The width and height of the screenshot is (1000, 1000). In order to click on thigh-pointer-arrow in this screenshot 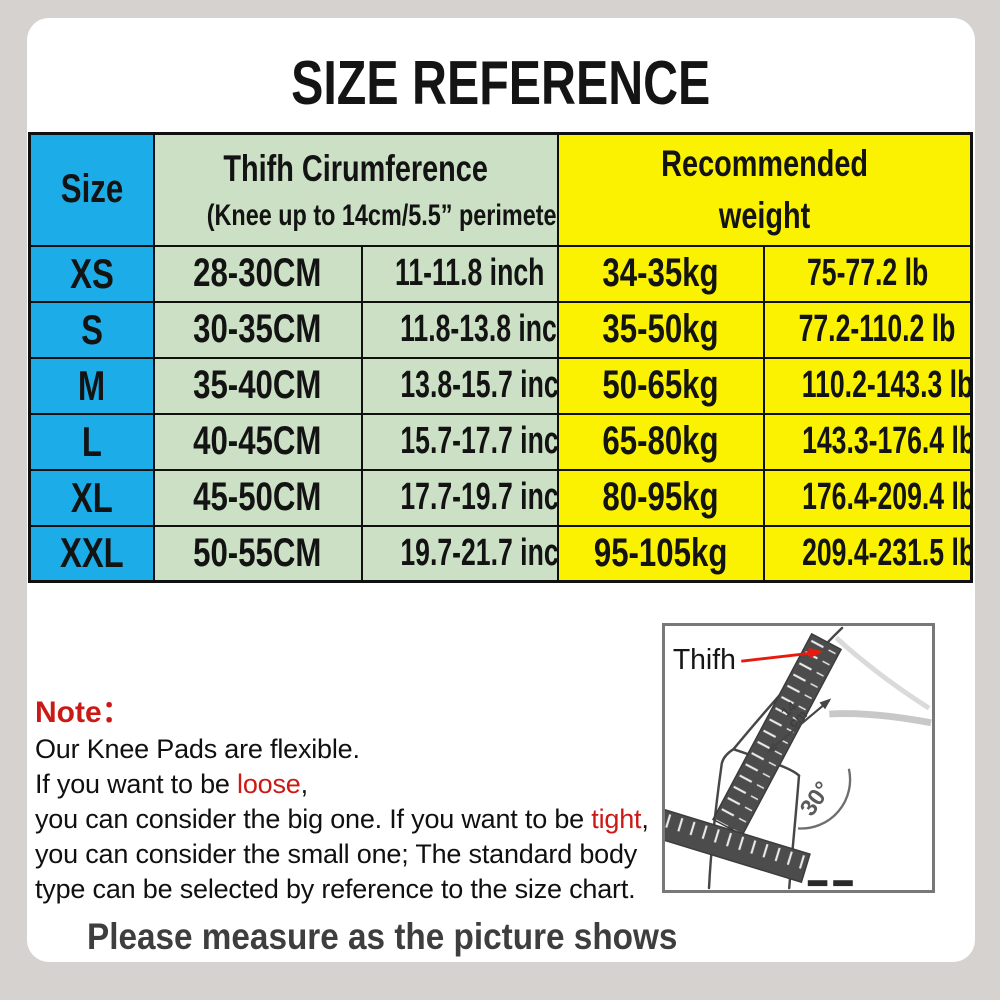, I will do `click(782, 655)`.